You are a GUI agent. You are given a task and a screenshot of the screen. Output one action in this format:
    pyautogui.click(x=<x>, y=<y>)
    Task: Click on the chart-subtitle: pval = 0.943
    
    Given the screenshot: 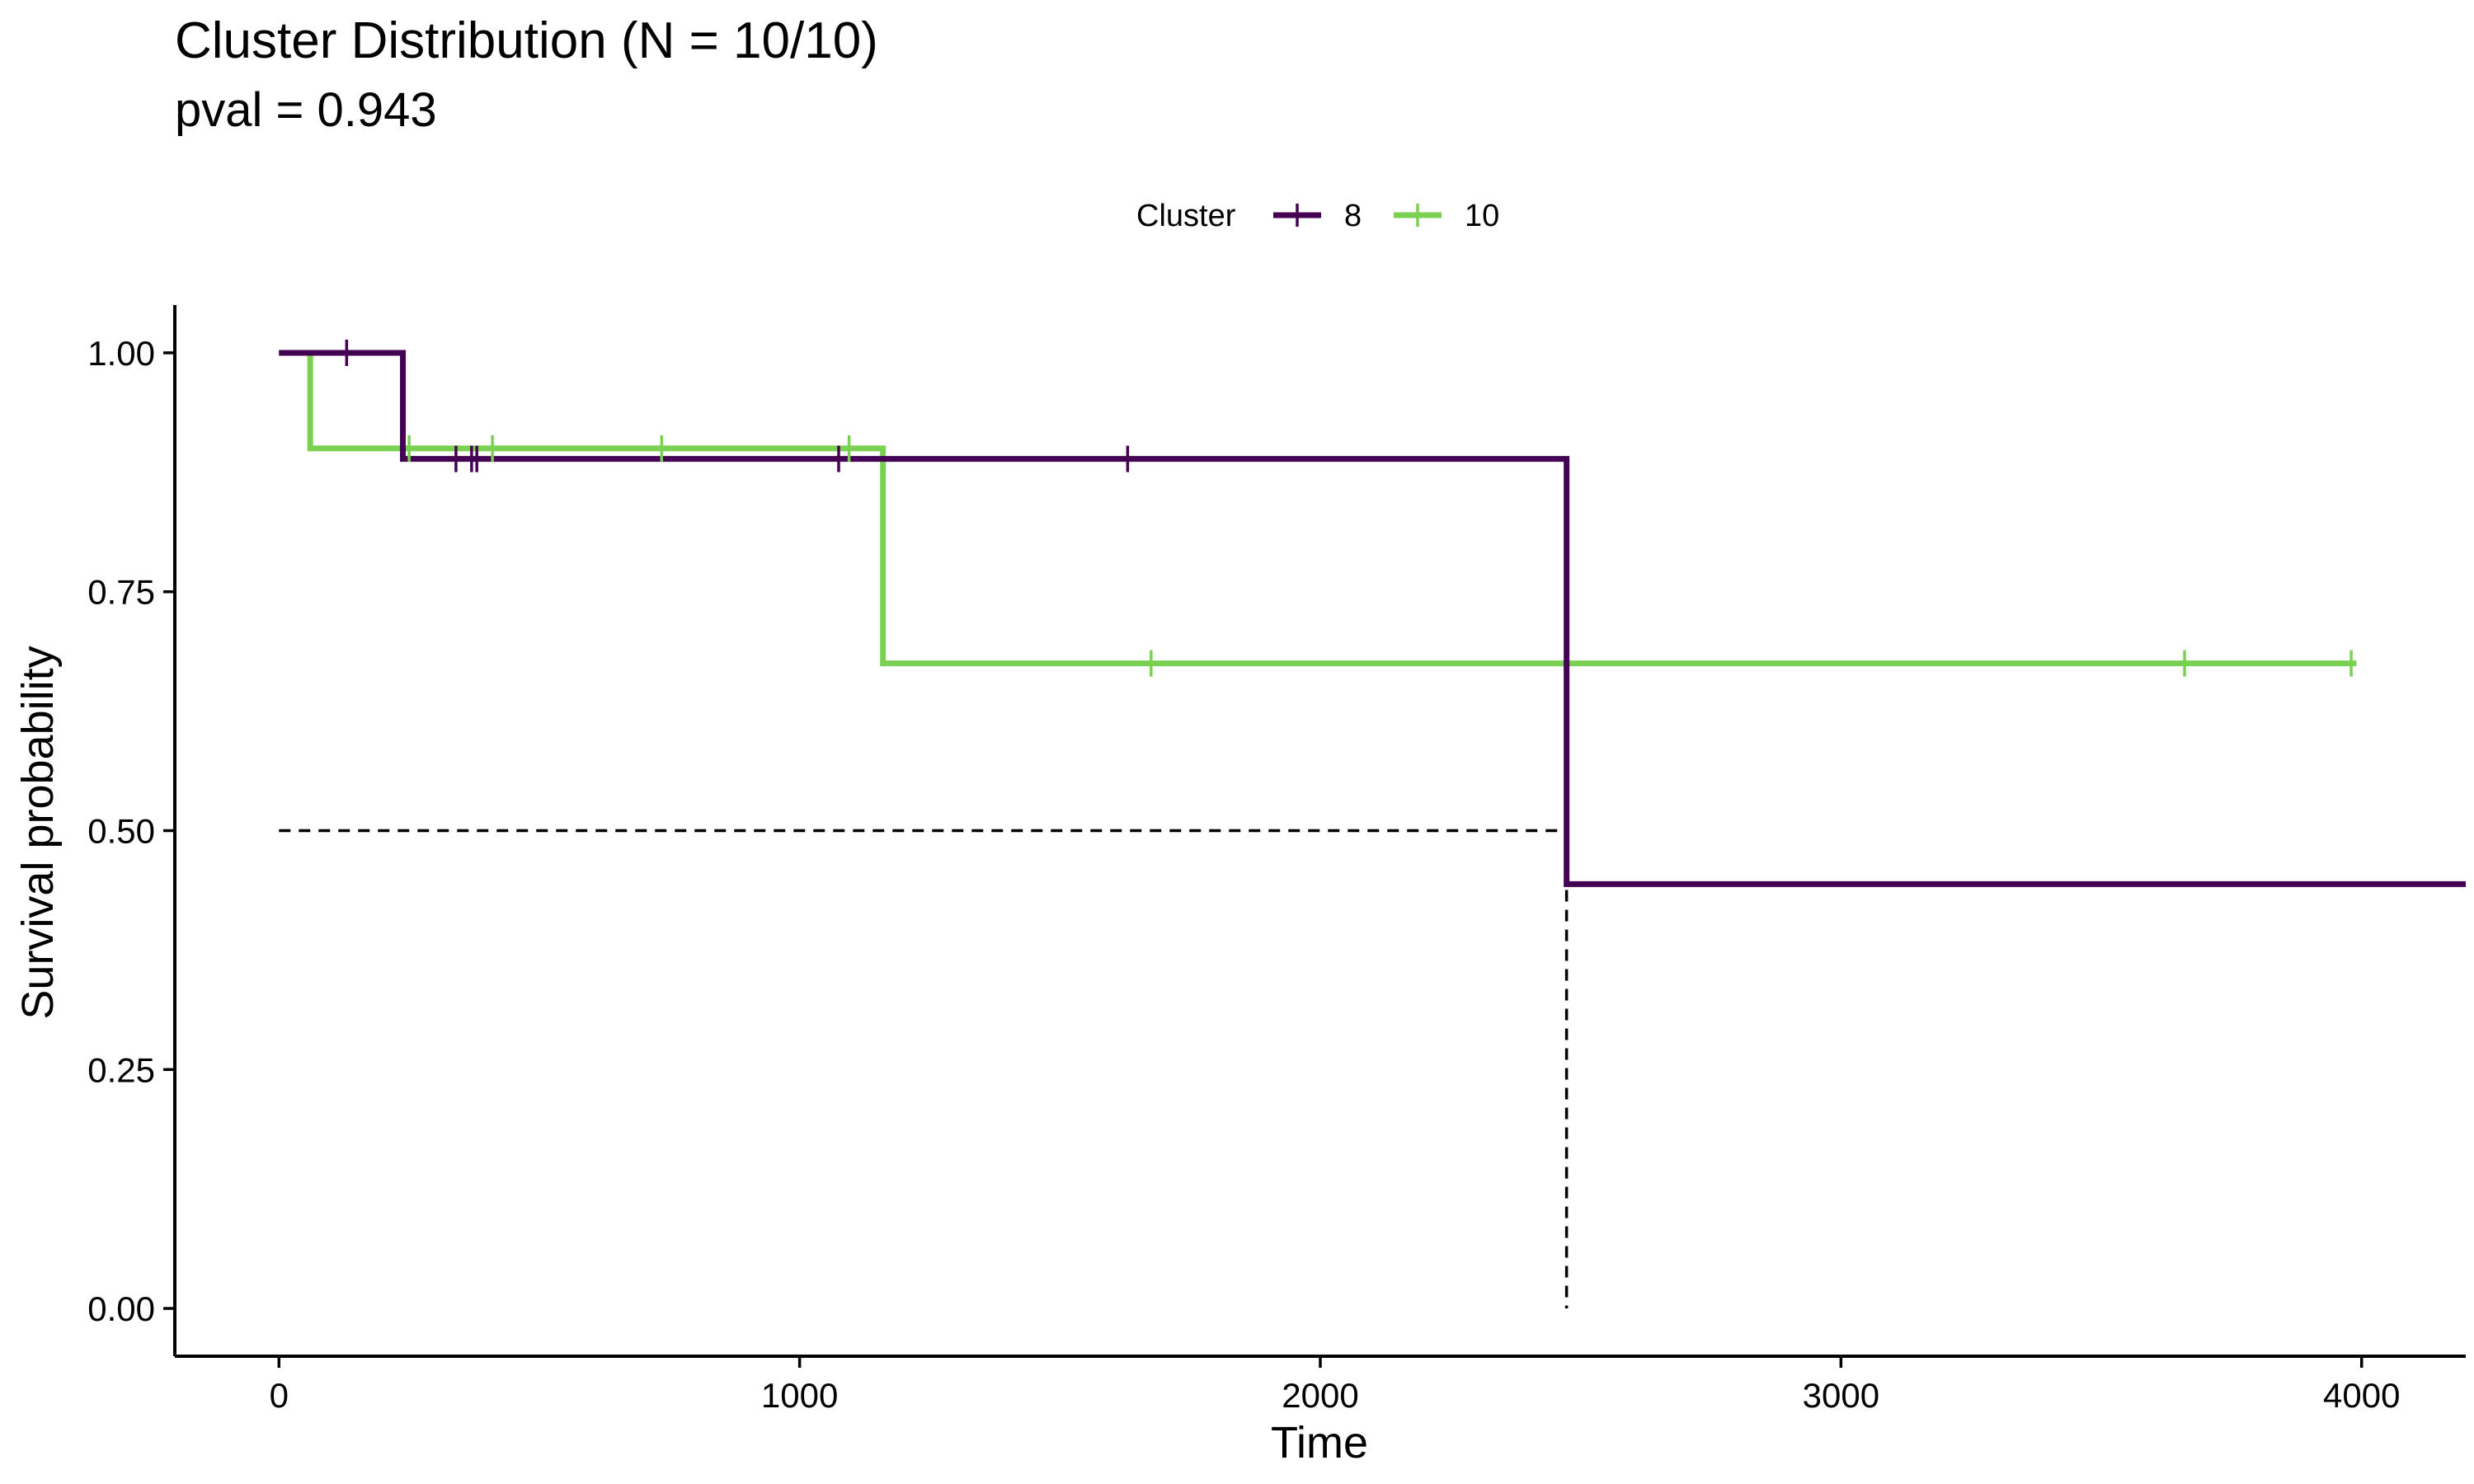 What is the action you would take?
    pyautogui.click(x=306, y=110)
    